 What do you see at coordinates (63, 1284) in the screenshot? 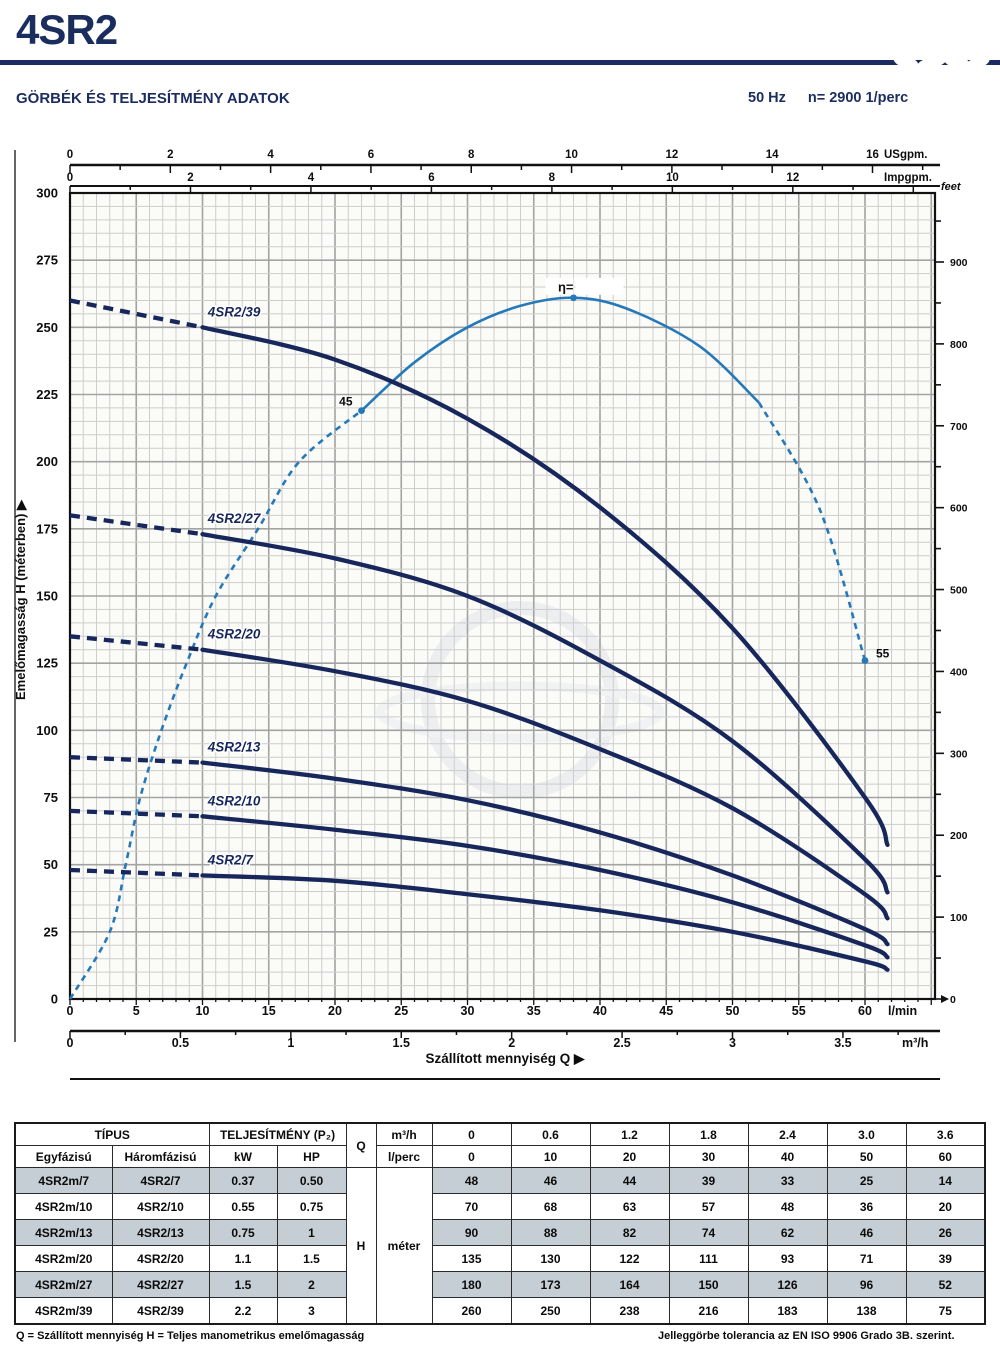
I see `single-phase-model: 4SR2m/27` at bounding box center [63, 1284].